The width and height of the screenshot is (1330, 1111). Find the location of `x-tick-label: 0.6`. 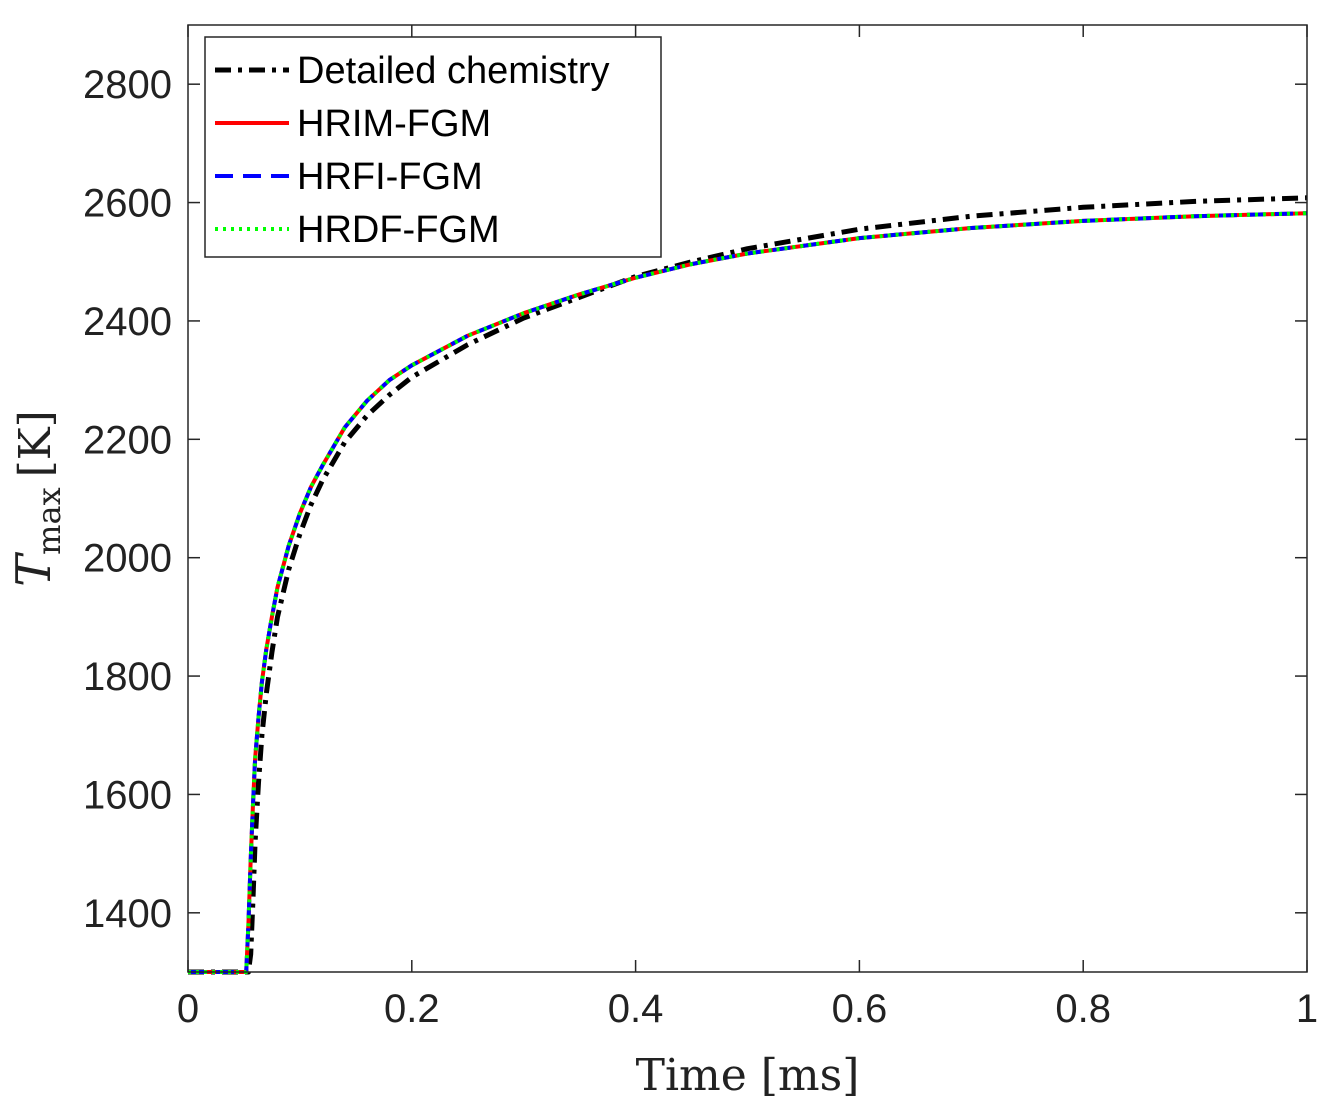

x-tick-label: 0.6 is located at coordinates (860, 1009).